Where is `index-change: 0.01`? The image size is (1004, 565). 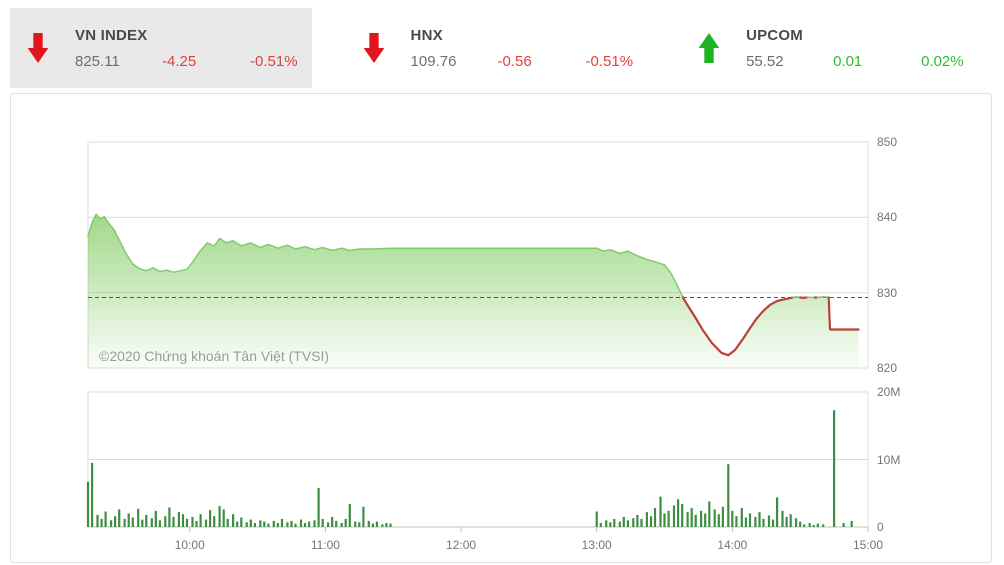 index-change: 0.01 is located at coordinates (848, 61).